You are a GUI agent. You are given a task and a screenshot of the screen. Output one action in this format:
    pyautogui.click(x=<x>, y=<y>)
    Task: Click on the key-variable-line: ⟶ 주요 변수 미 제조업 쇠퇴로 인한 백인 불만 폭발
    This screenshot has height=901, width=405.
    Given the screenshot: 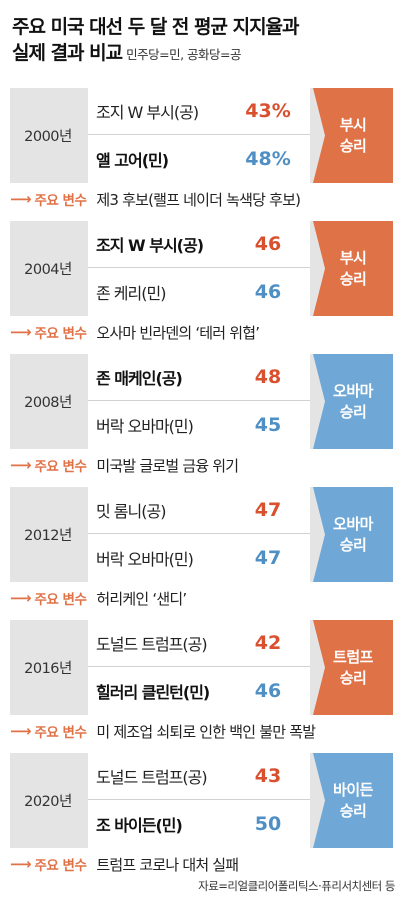 What is the action you would take?
    pyautogui.click(x=163, y=731)
    